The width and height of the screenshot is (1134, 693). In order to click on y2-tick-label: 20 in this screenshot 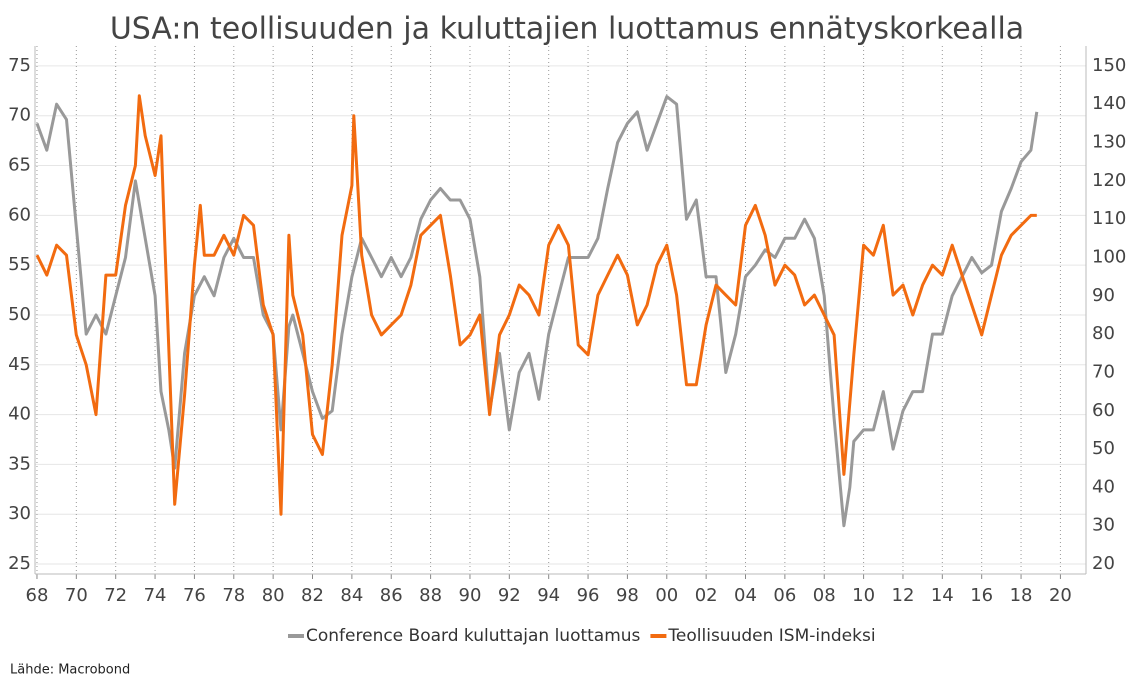, I will do `click(1103, 563)`.